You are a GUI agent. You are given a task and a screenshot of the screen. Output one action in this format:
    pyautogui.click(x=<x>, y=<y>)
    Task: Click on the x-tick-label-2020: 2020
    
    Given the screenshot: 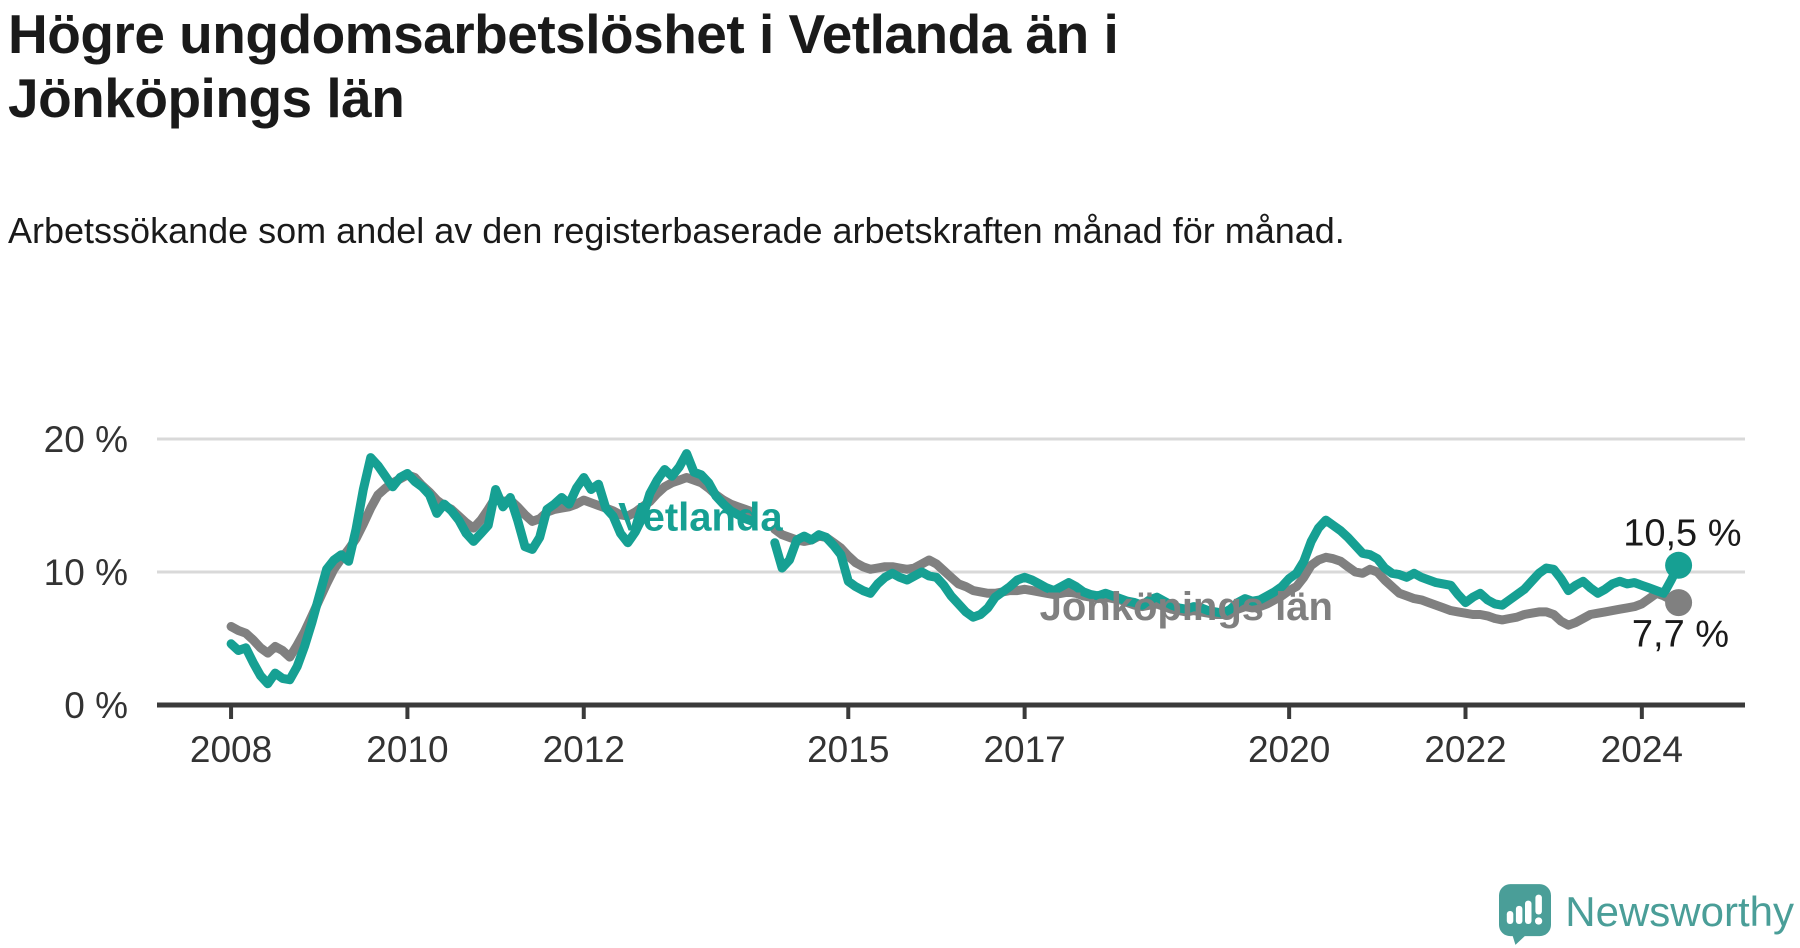 What is the action you would take?
    pyautogui.click(x=1289, y=749)
    